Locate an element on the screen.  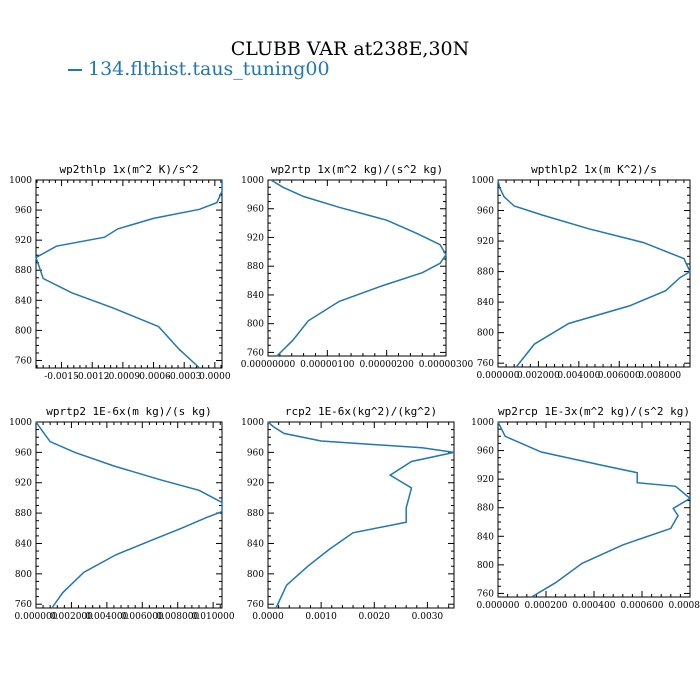
x-tick-label: 0.00000100 is located at coordinates (327, 365).